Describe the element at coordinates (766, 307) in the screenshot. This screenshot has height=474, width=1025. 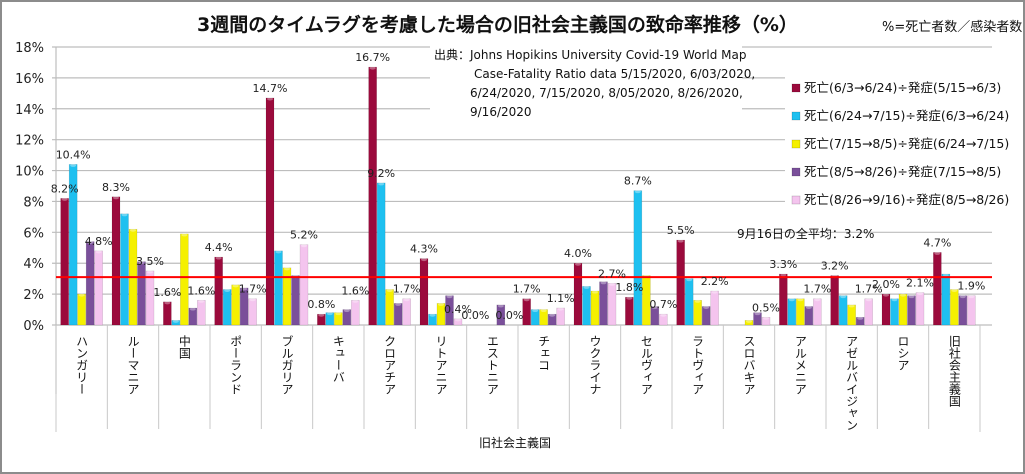
I see `data-label: 0.5%` at that location.